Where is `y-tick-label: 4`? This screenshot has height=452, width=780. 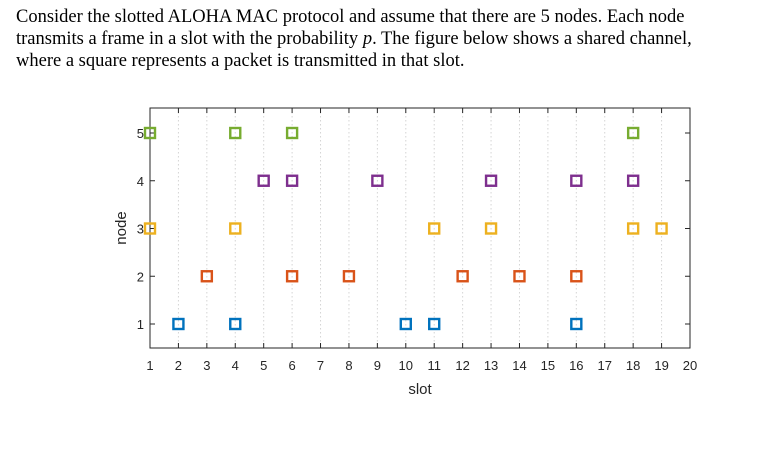
y-tick-label: 4 is located at coordinates (140, 181).